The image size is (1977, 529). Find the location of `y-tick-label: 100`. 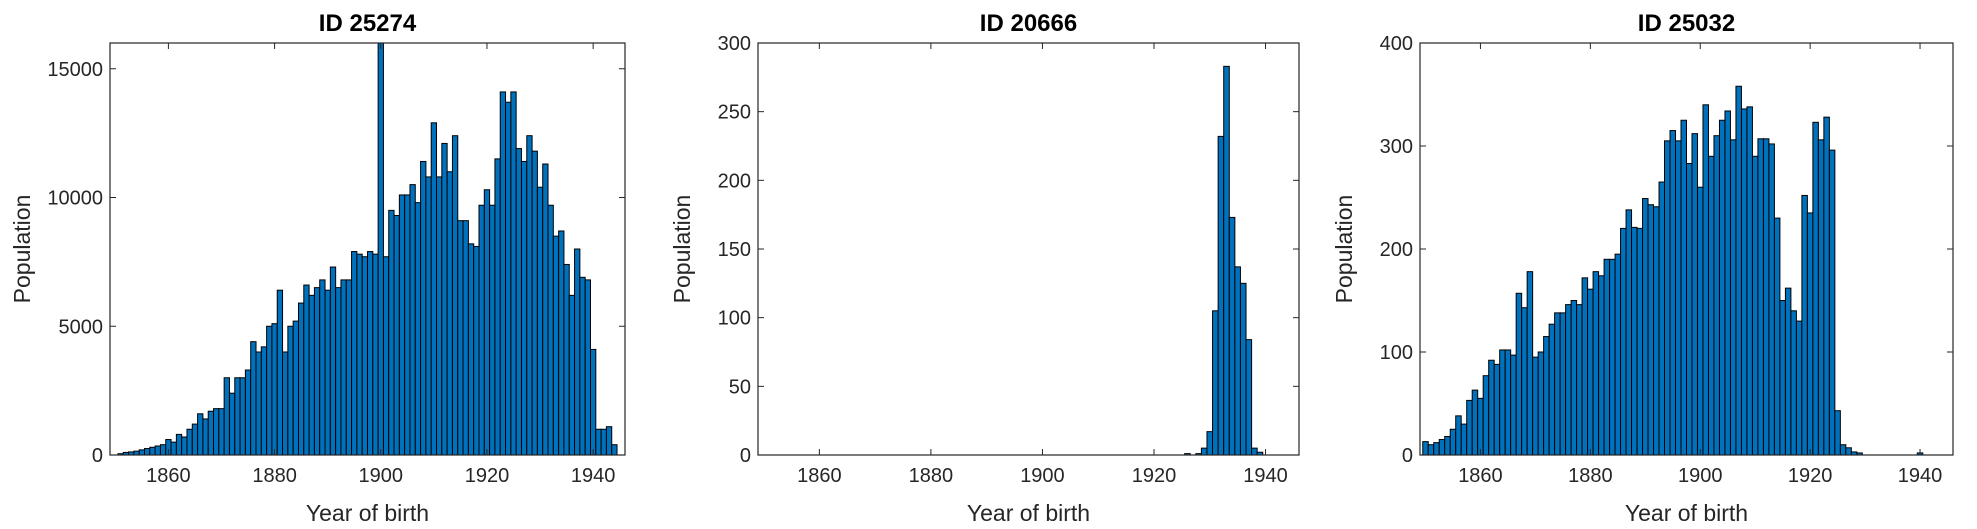

y-tick-label: 100 is located at coordinates (734, 319).